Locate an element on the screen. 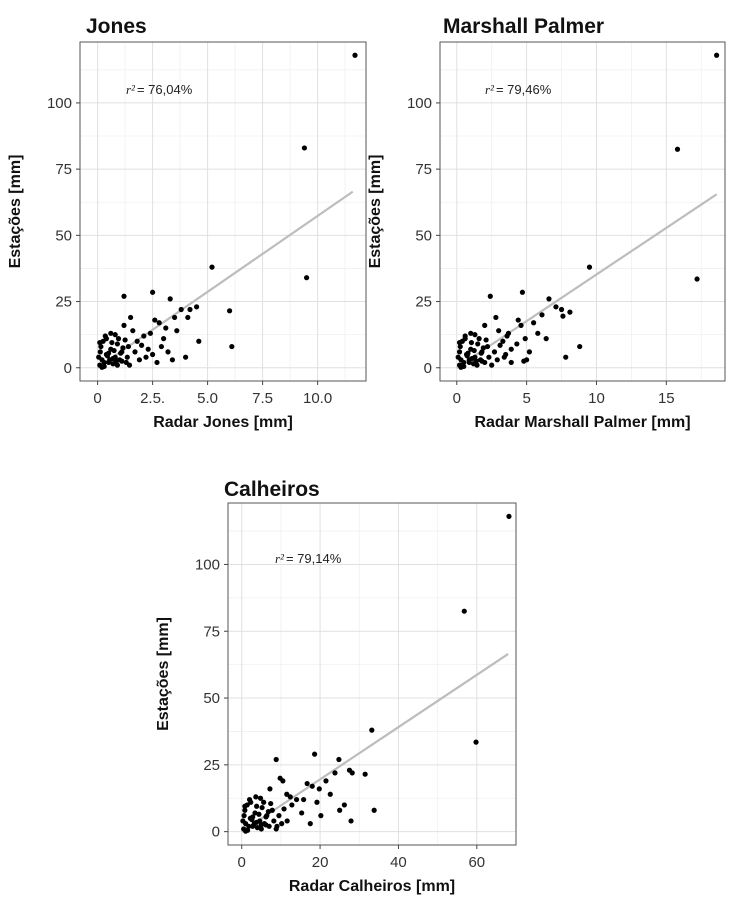  y-tick-label: 100 is located at coordinates (59, 103).